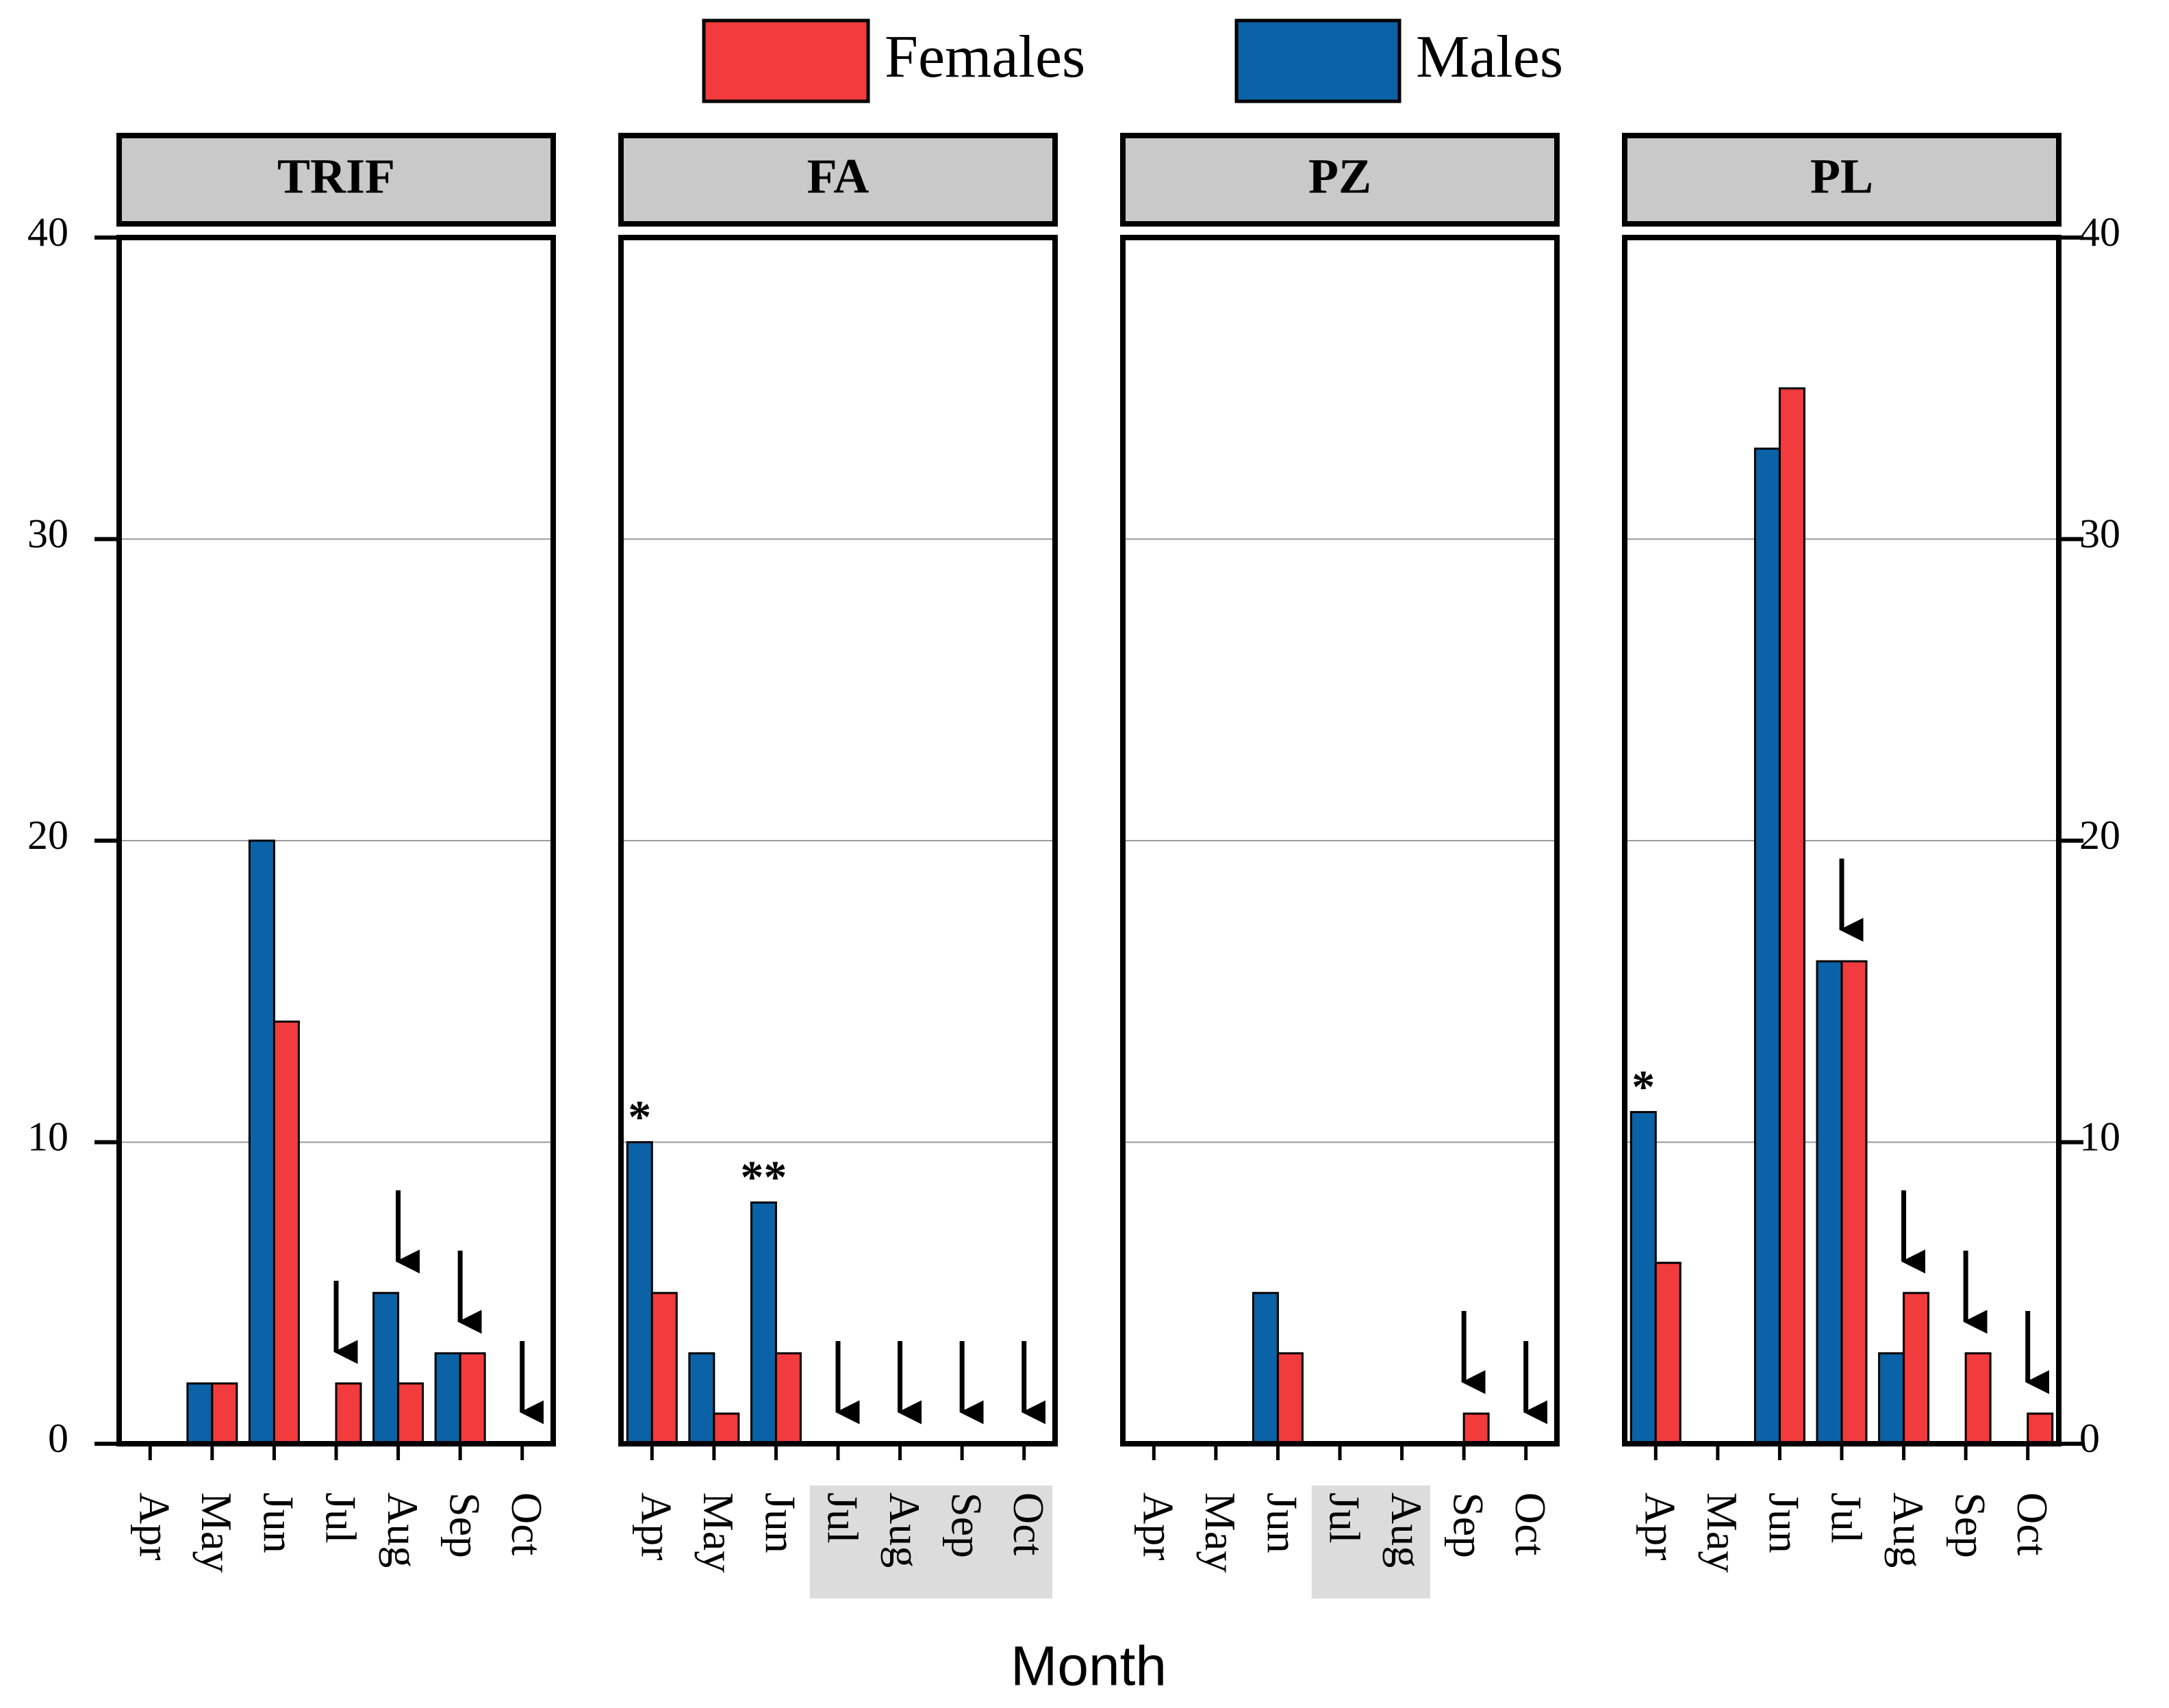 The height and width of the screenshot is (1708, 2169). What do you see at coordinates (1089, 1666) in the screenshot?
I see `x-axis-title: Month` at bounding box center [1089, 1666].